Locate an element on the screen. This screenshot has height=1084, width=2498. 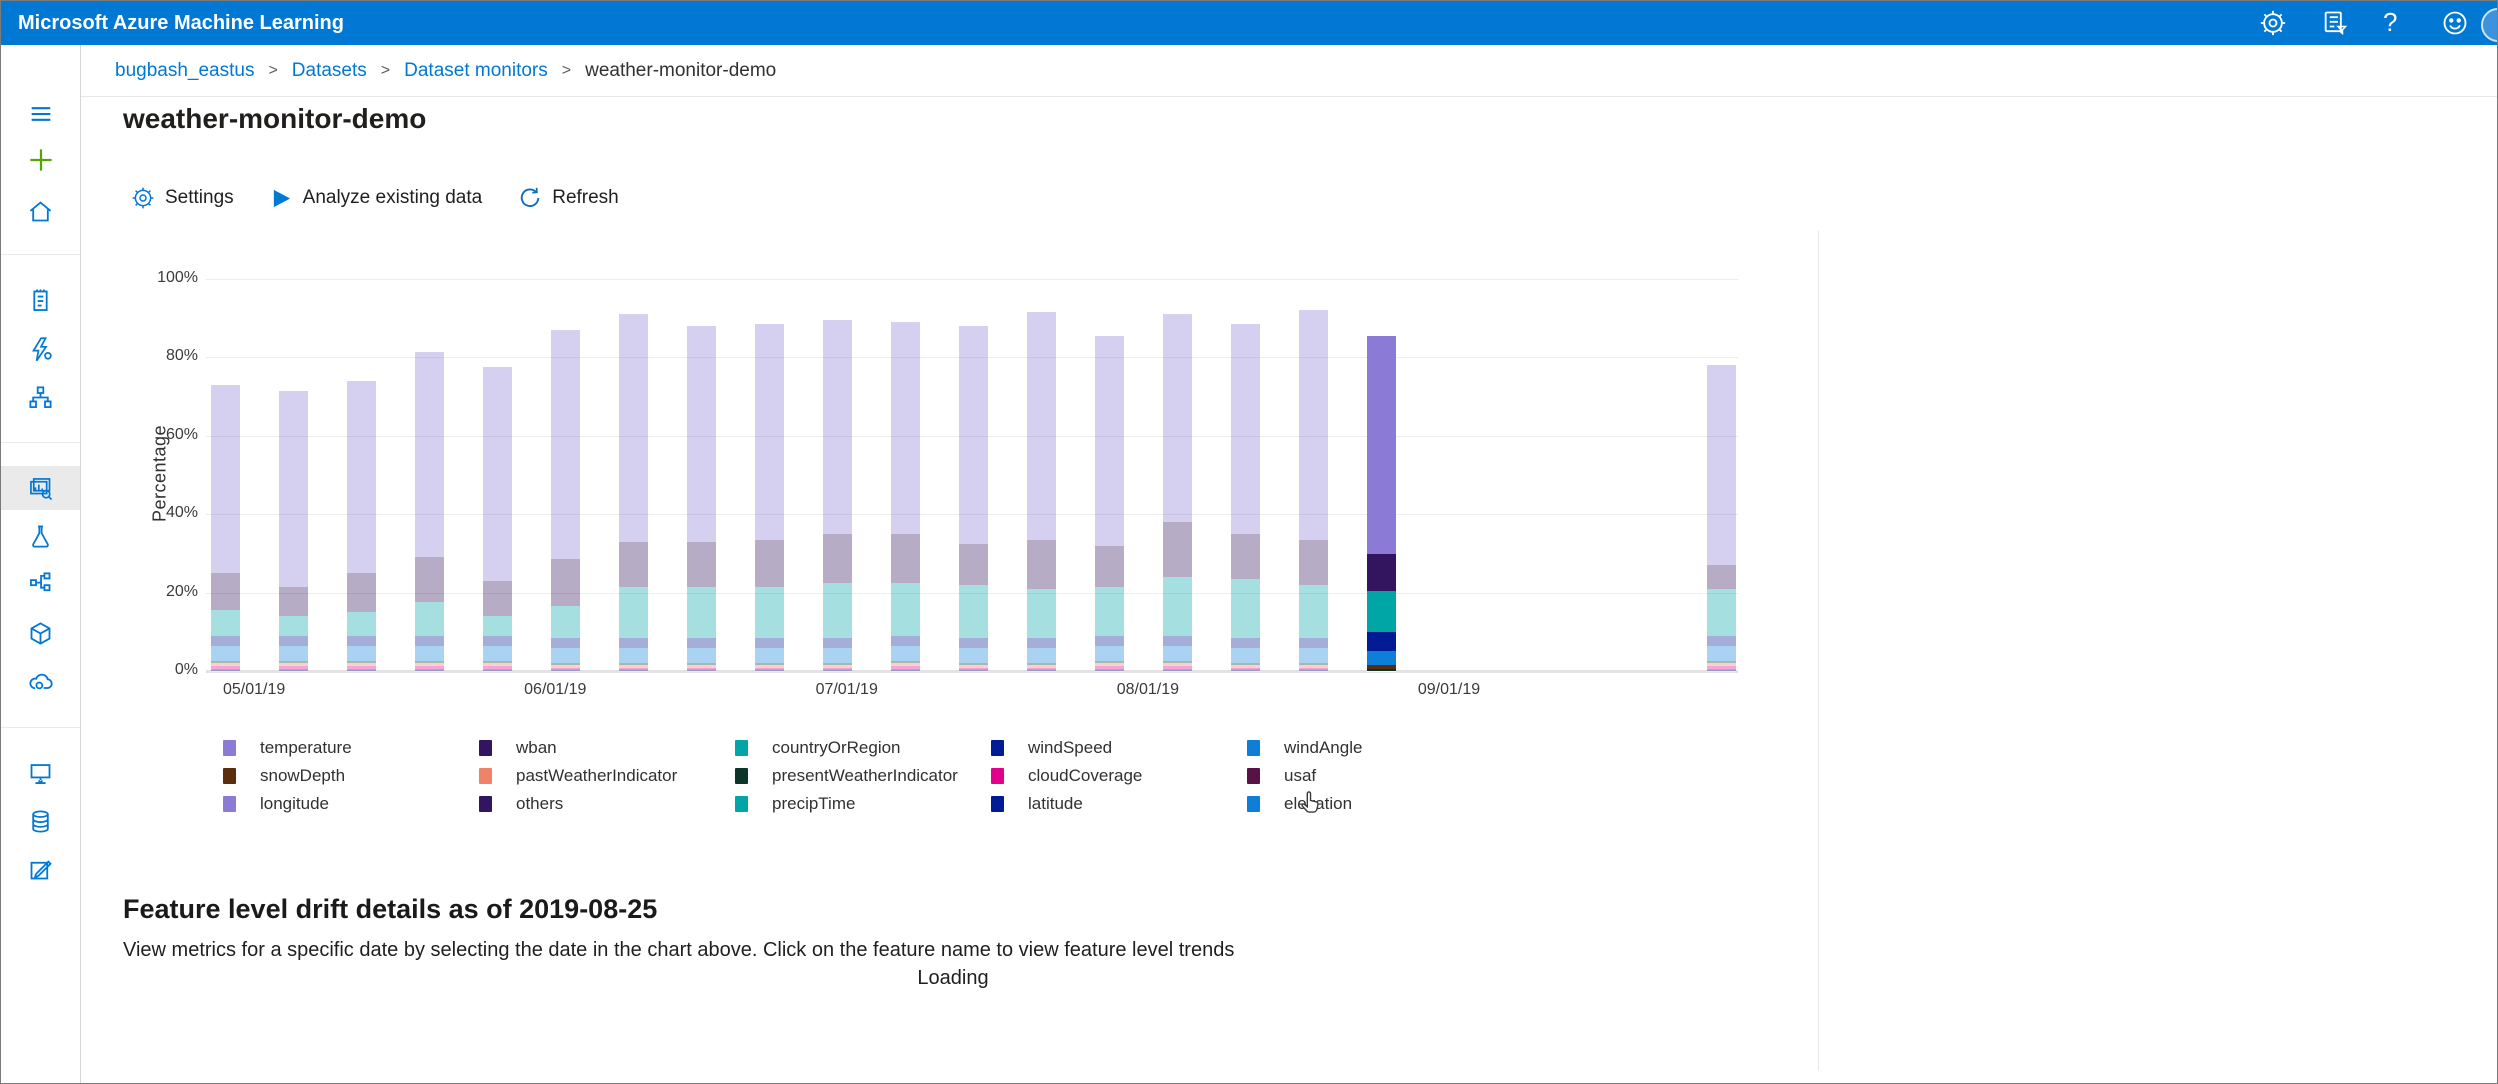
legend-label: countryOrRegion is located at coordinates (836, 747).